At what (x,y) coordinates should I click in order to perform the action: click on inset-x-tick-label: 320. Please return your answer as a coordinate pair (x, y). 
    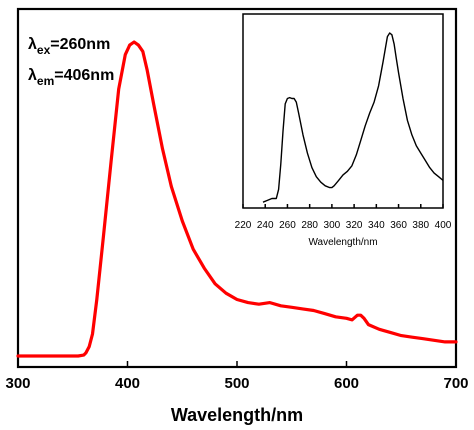
    Looking at the image, I should click on (354, 225).